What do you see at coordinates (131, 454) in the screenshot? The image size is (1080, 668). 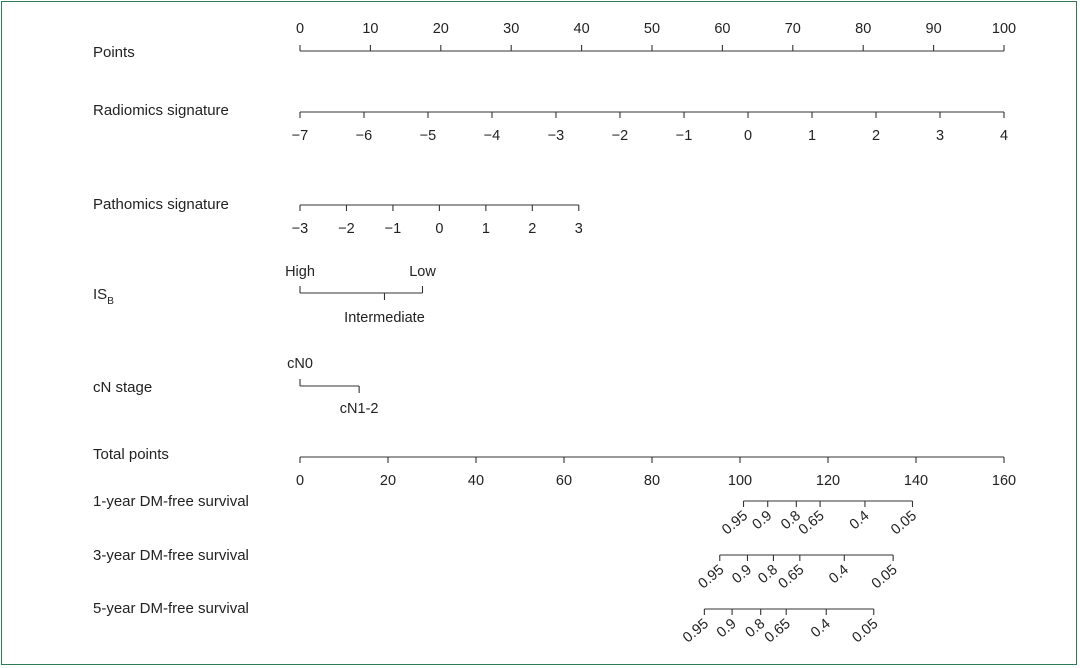 I see `row-label-total: Total points` at bounding box center [131, 454].